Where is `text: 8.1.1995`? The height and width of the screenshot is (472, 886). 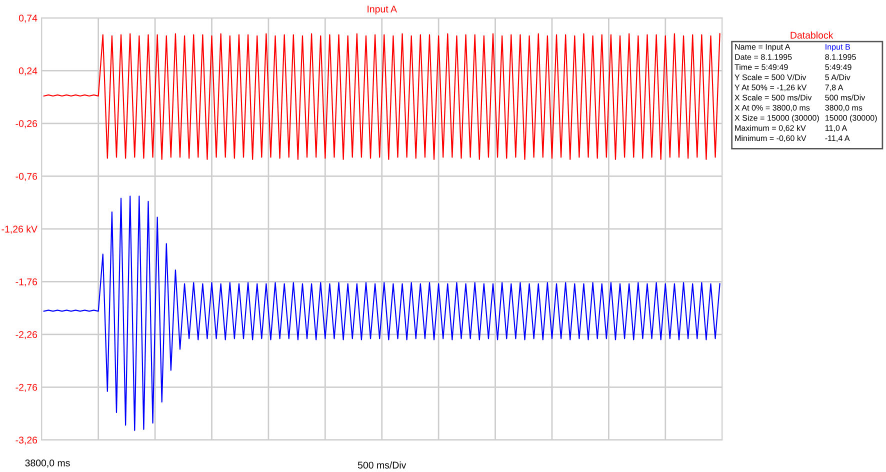
text: 8.1.1995 is located at coordinates (840, 57).